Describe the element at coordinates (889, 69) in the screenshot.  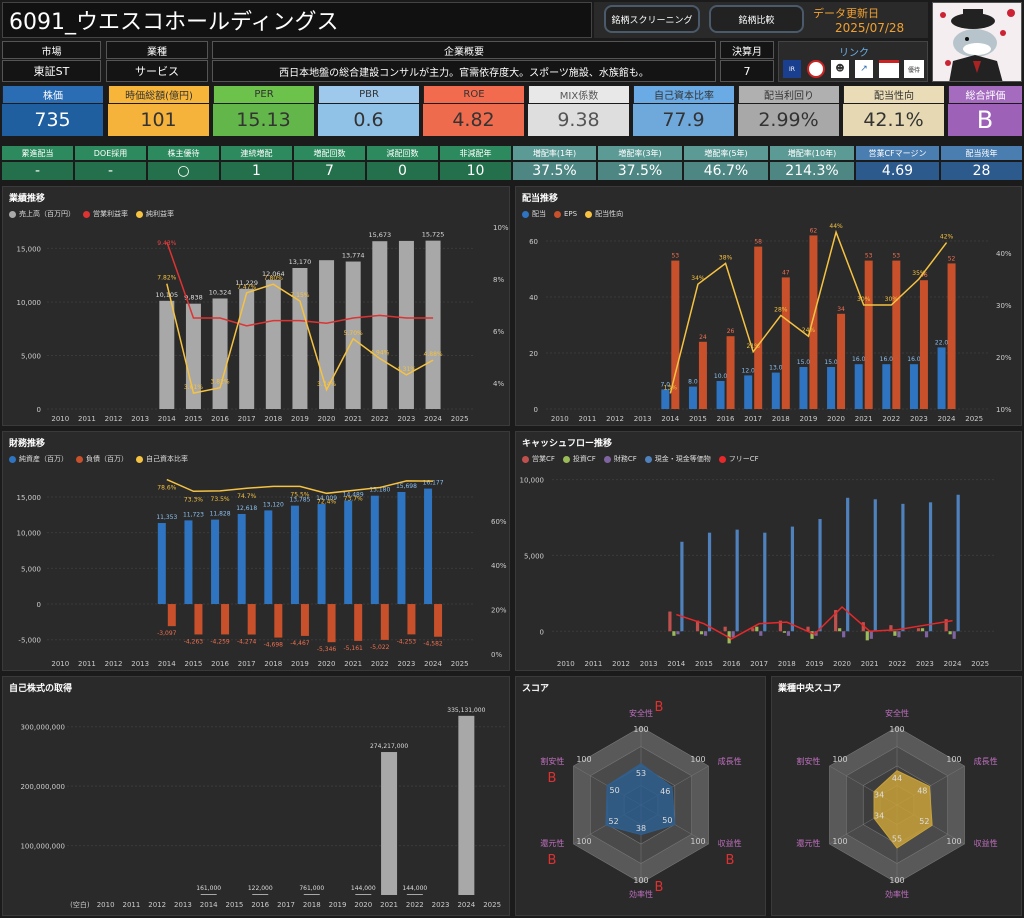
I see `link-icon-sbi` at that location.